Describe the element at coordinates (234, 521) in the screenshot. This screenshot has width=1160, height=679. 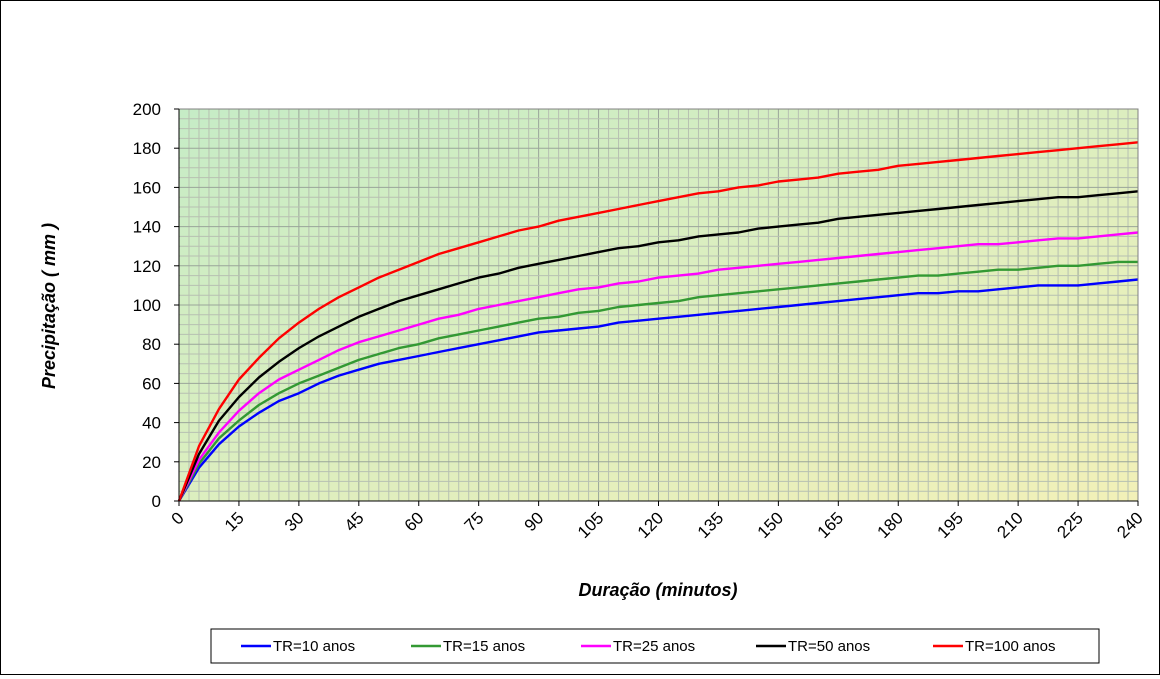
I see `x-tick-label: 15` at that location.